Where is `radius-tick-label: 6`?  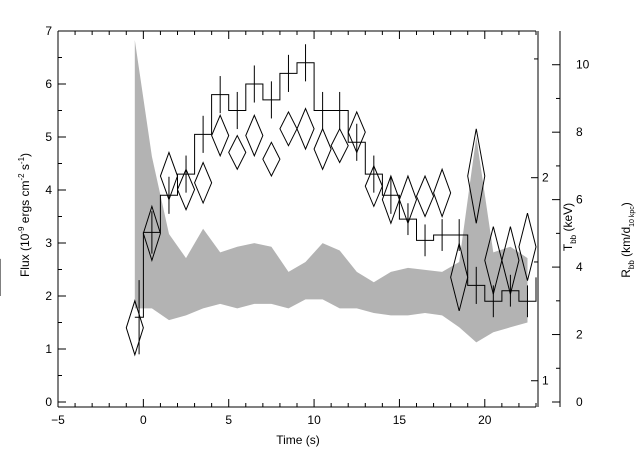
radius-tick-label: 6 is located at coordinates (579, 200).